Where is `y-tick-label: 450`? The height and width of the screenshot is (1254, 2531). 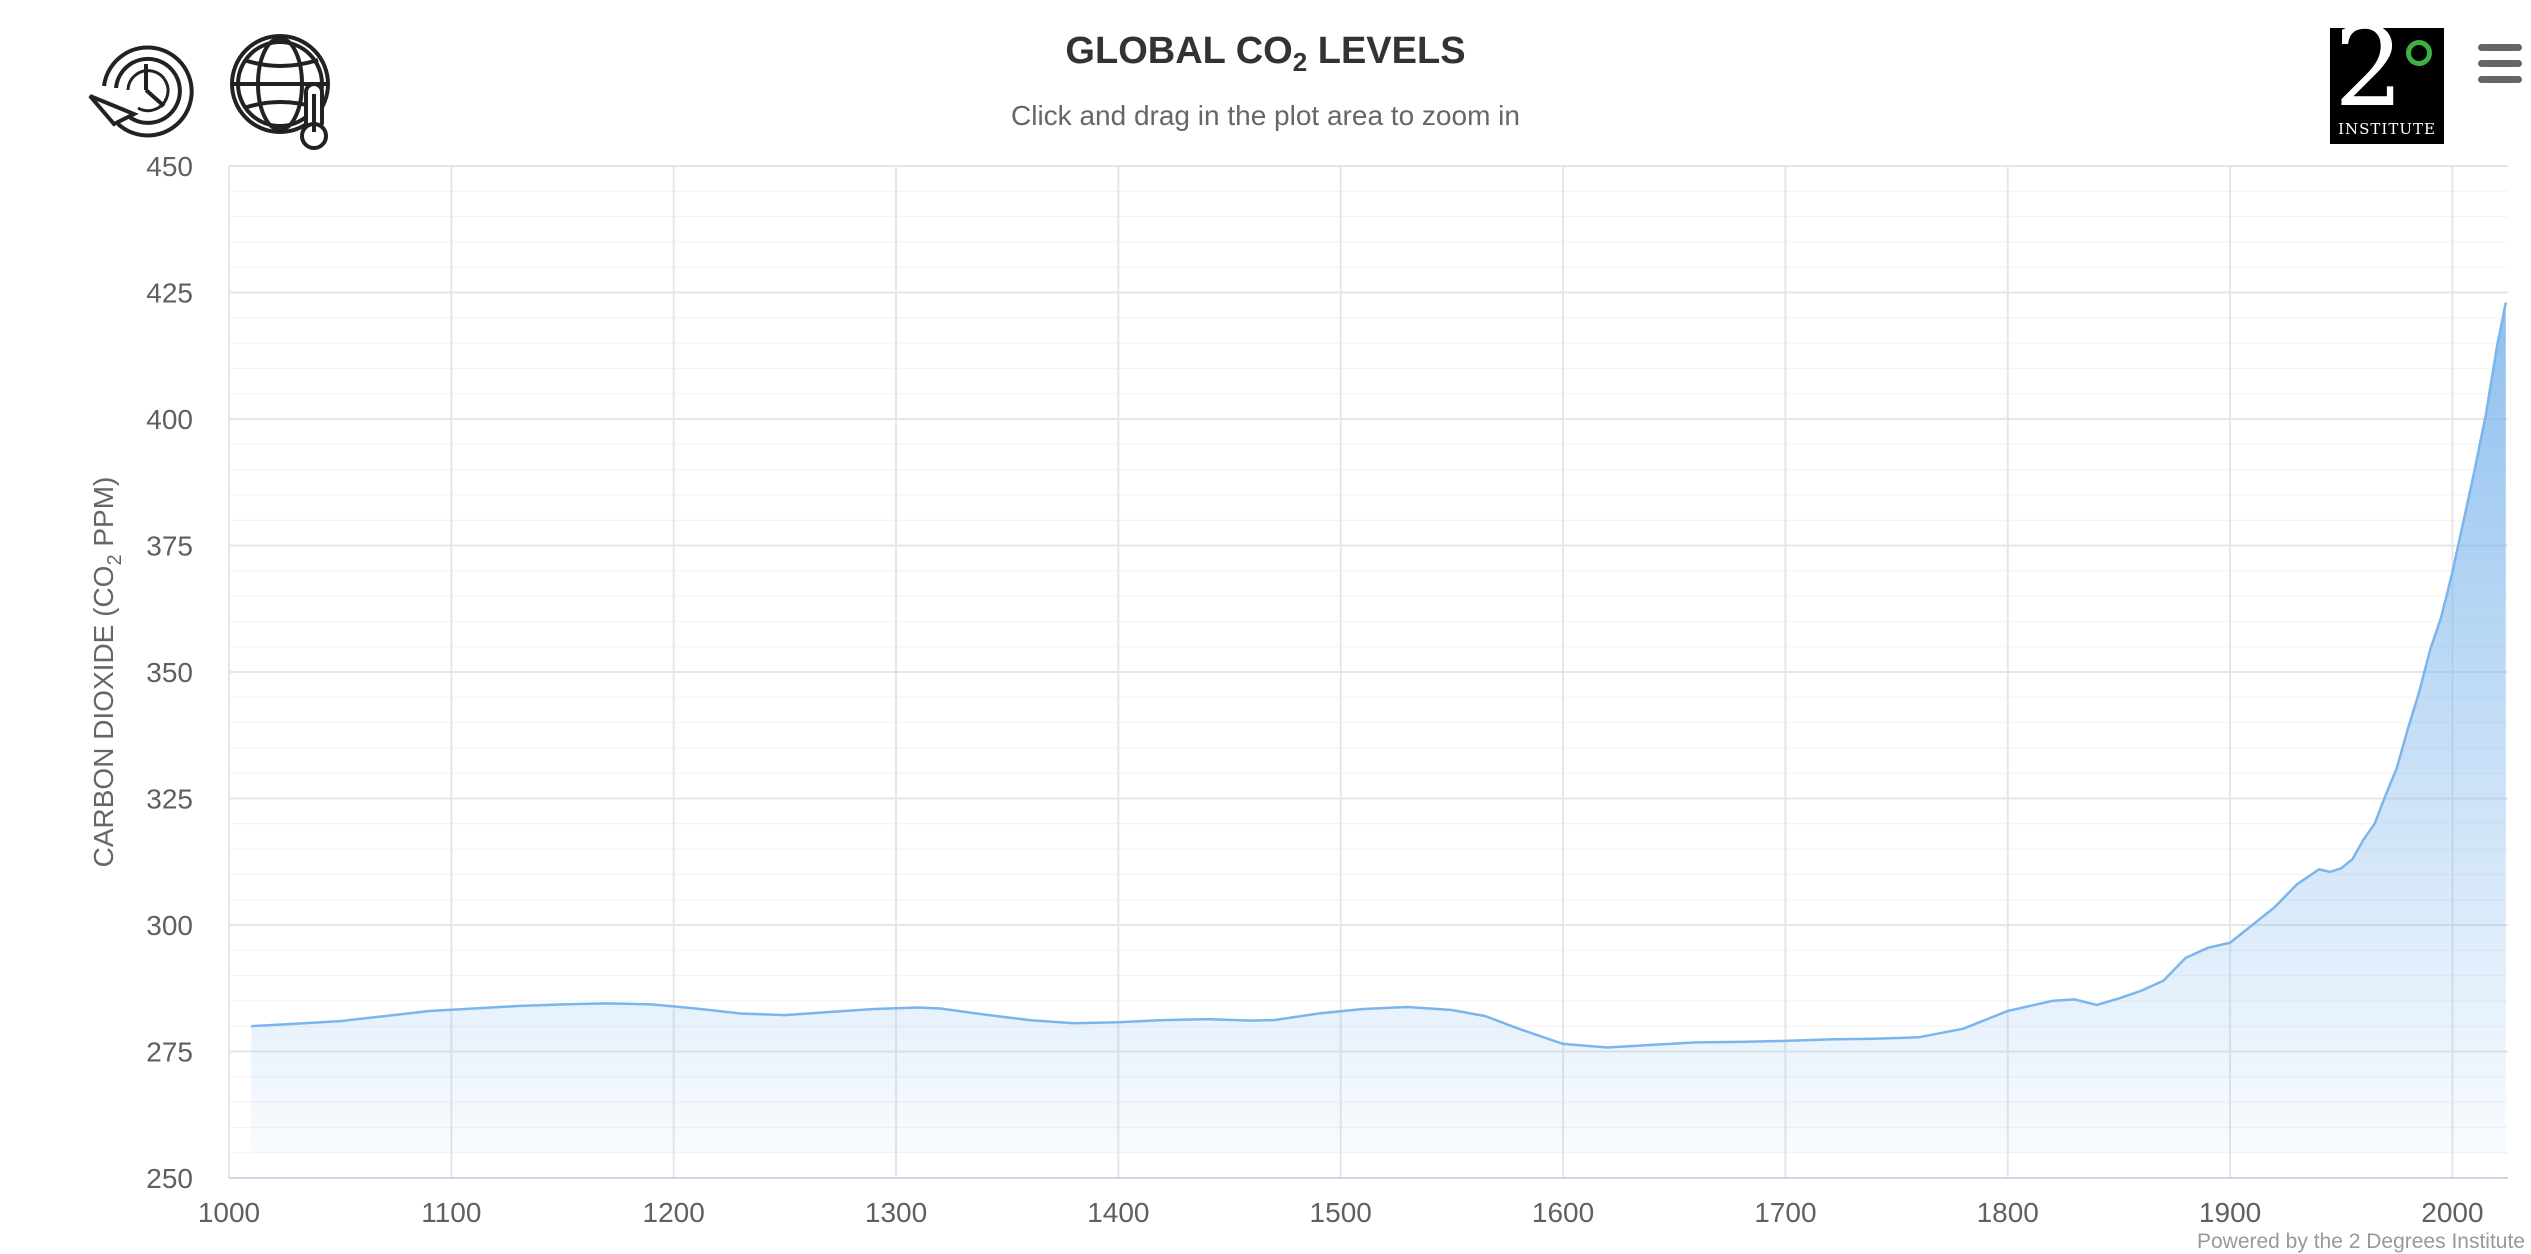 y-tick-label: 450 is located at coordinates (169, 166).